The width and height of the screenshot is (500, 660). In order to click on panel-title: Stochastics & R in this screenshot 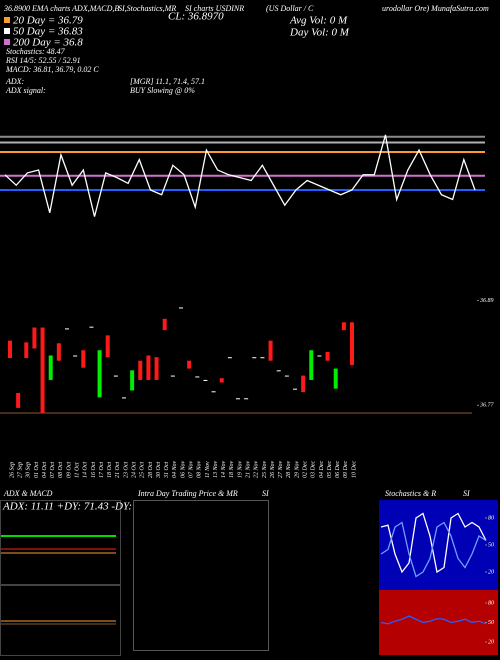, I will do `click(410, 493)`.